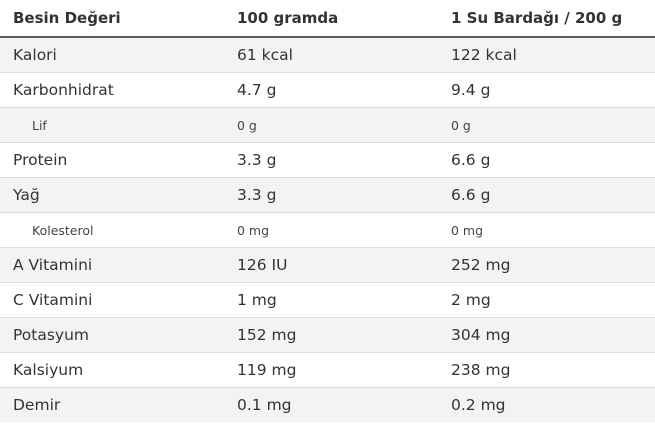 This screenshot has height=428, width=655. I want to click on table-row: Yağ 3.3 g 6.6 g, so click(327, 195).